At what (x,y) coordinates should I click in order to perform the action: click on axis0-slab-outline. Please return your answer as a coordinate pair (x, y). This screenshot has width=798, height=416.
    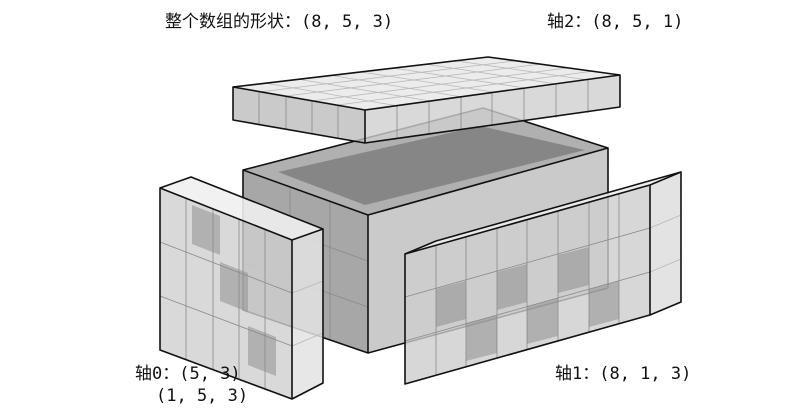
    Looking at the image, I should click on (241, 288).